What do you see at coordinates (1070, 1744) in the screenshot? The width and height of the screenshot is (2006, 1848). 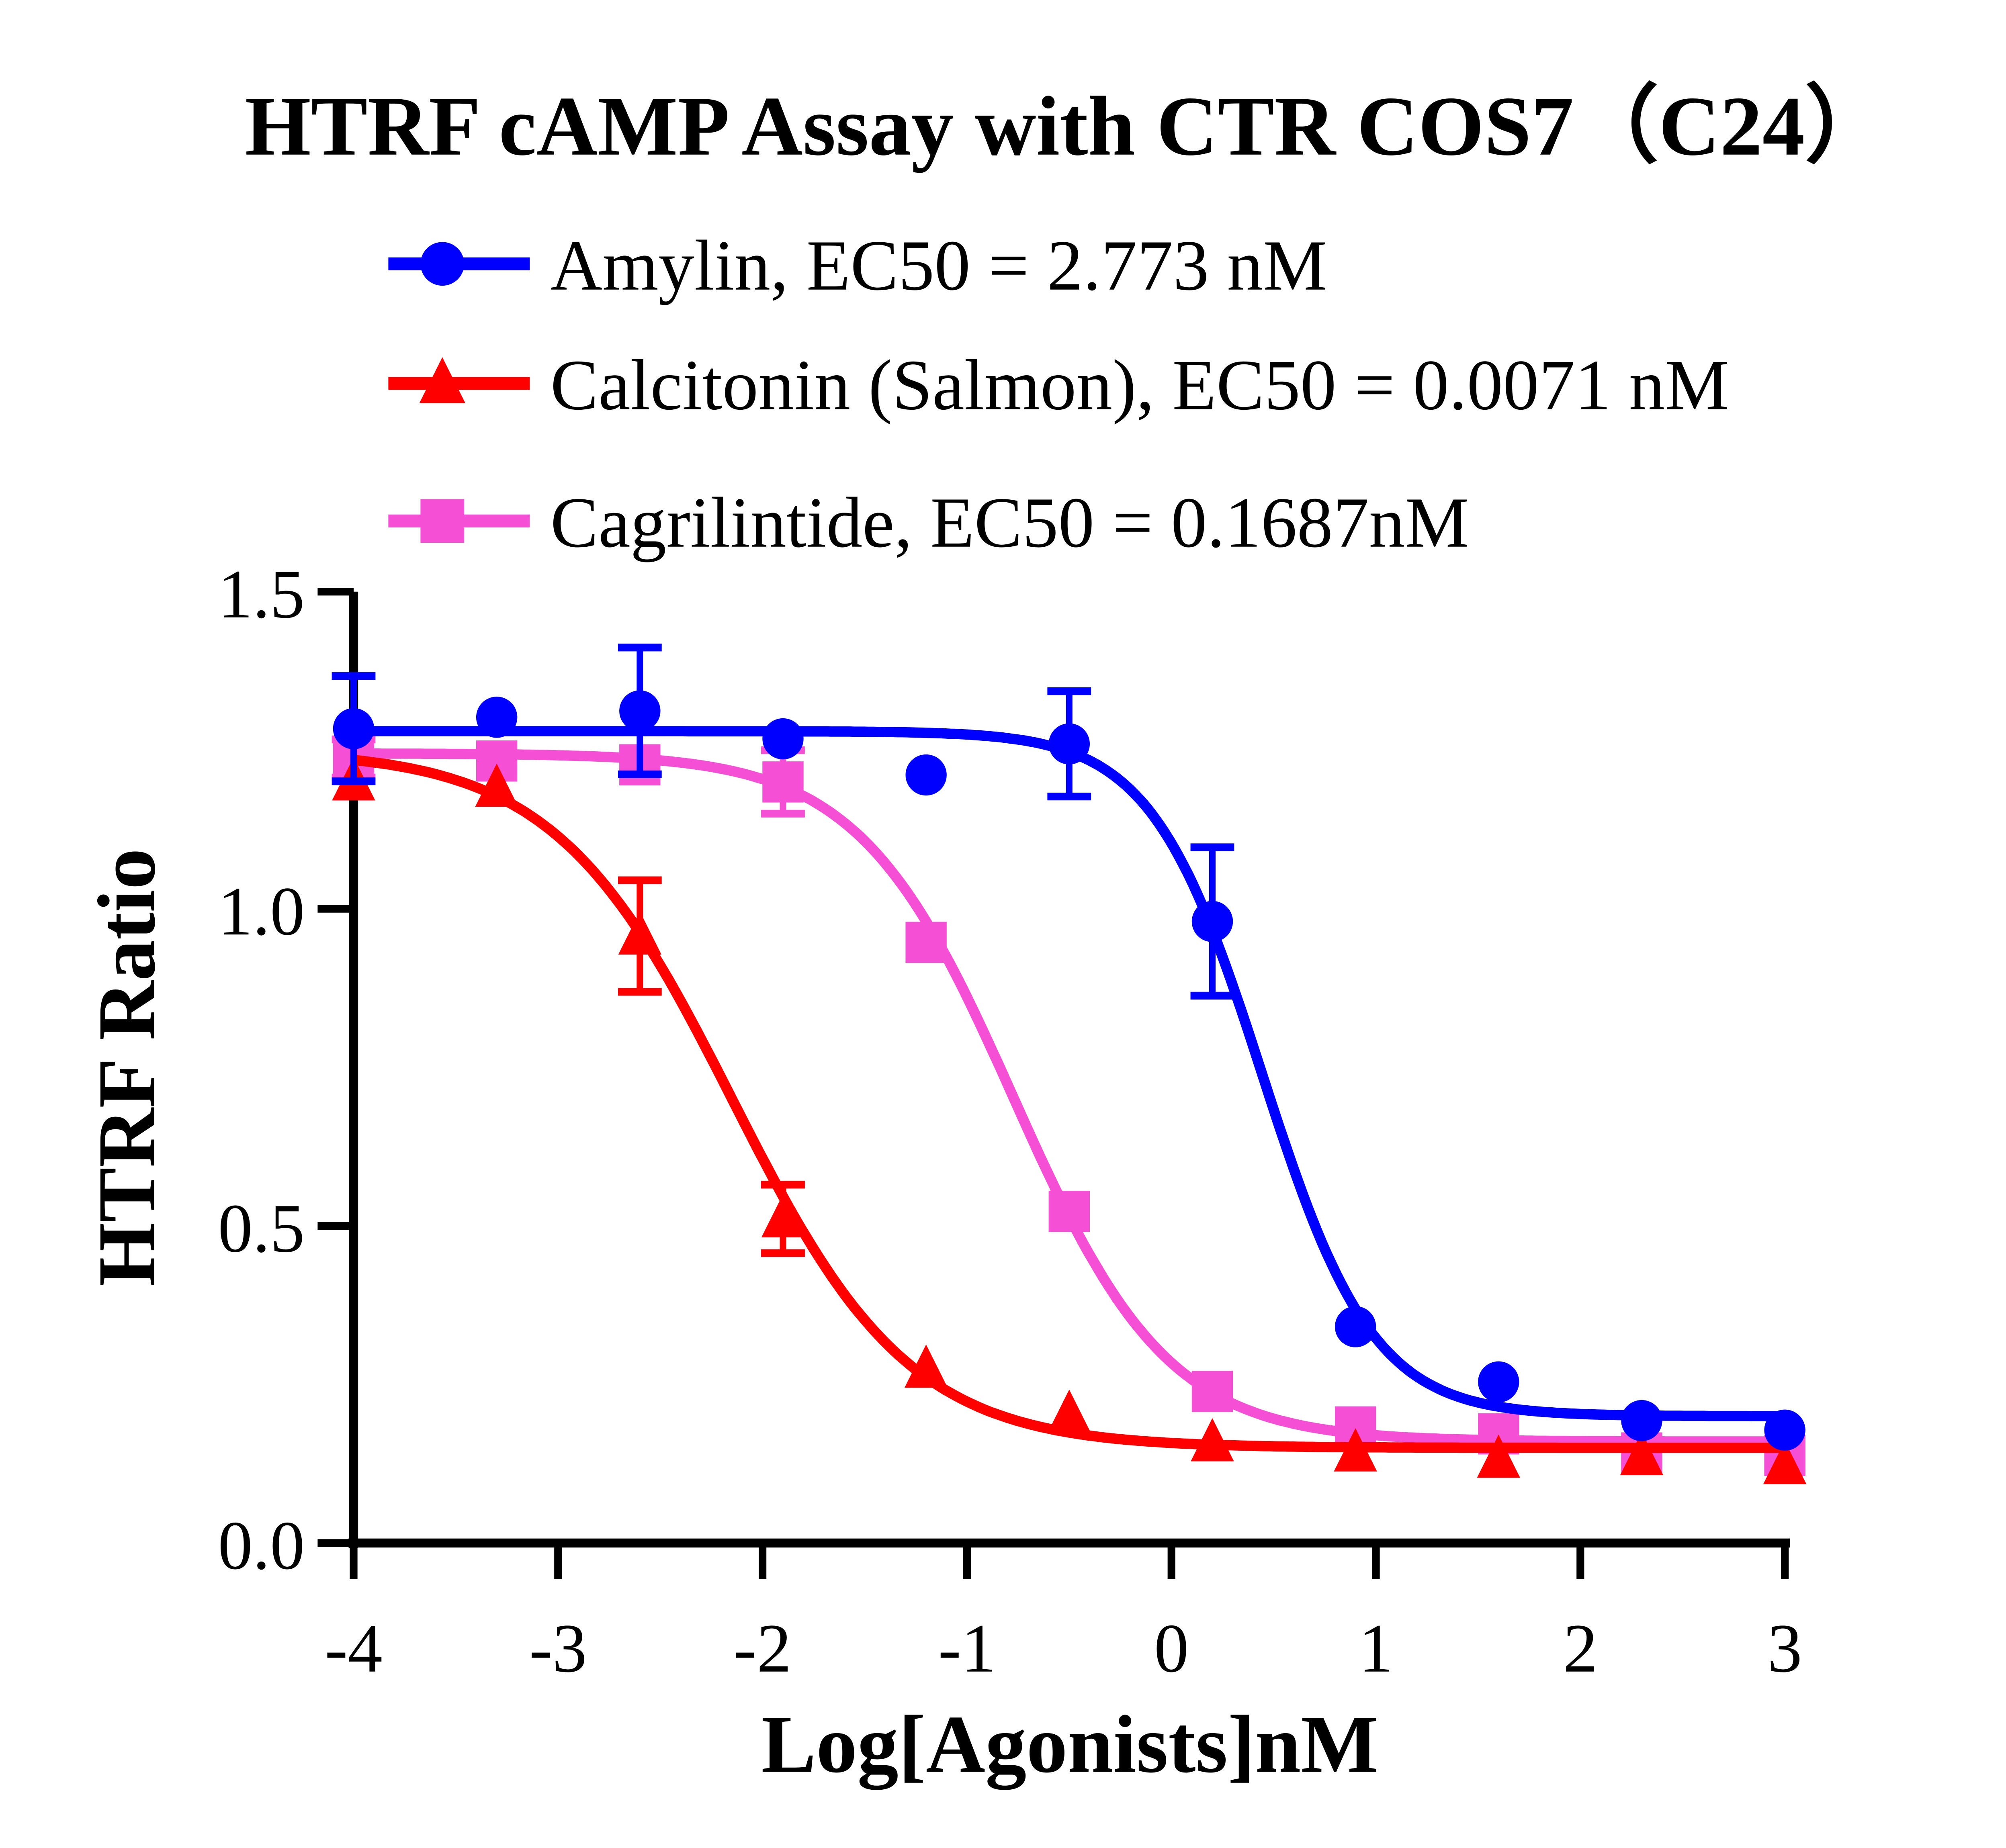 I see `x-axis-label: Log[Agonists]nM` at bounding box center [1070, 1744].